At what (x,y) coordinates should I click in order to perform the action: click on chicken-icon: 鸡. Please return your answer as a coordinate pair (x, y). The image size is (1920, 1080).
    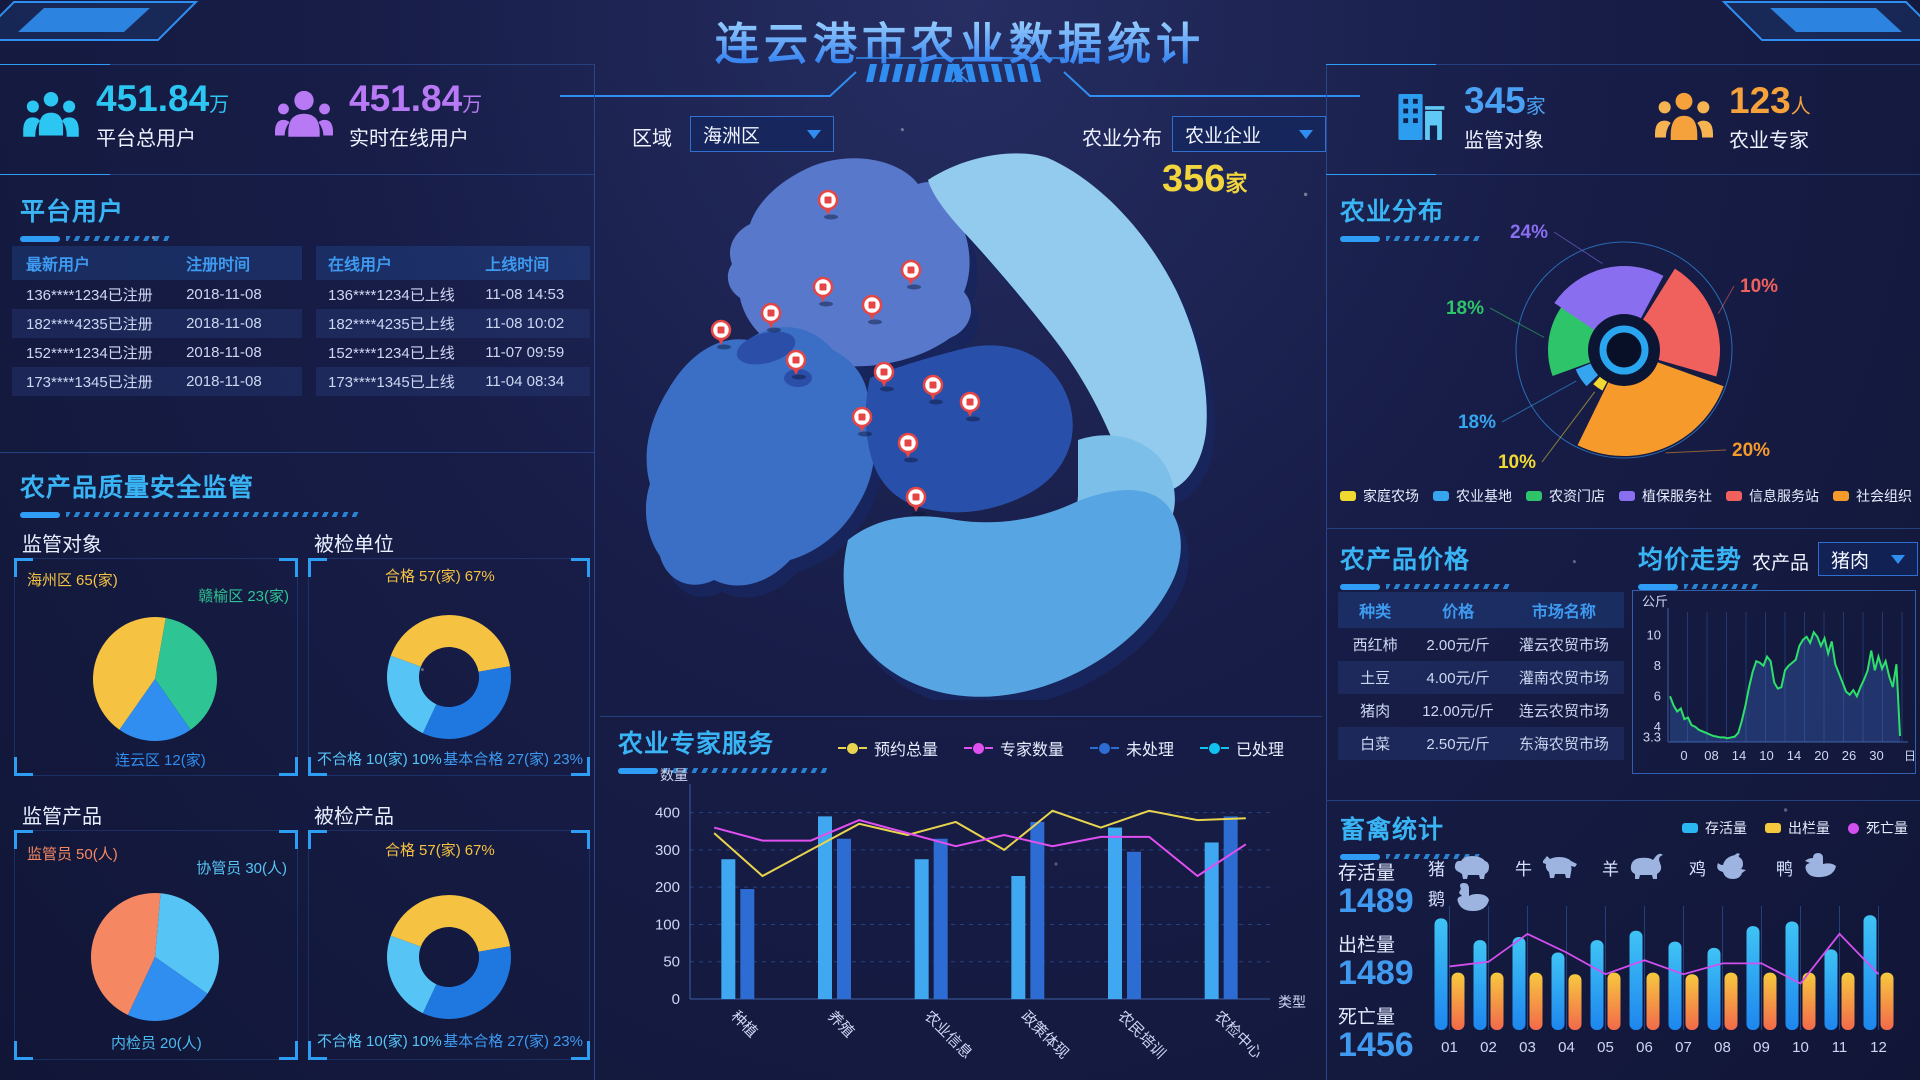
    Looking at the image, I should click on (1721, 867).